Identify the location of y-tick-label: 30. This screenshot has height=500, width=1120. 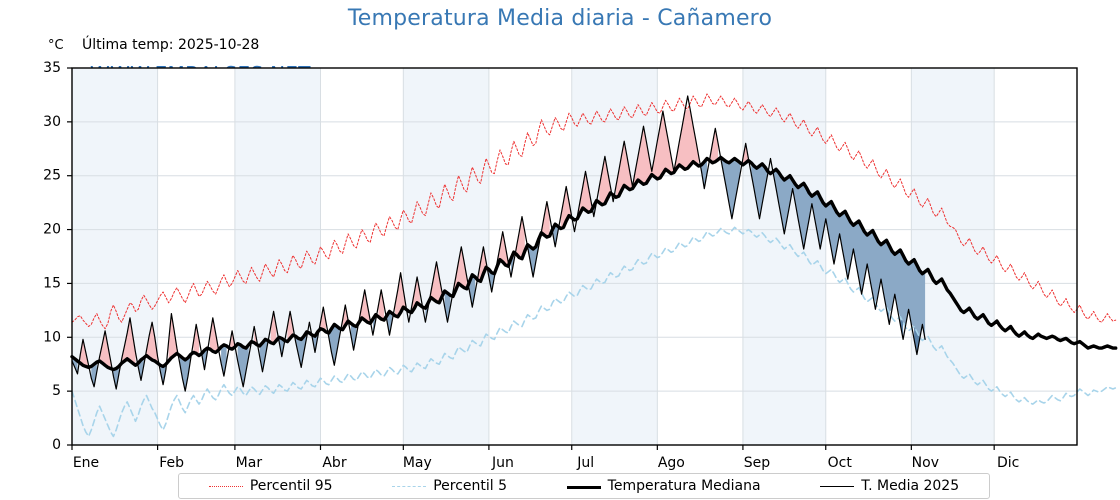
(52, 122).